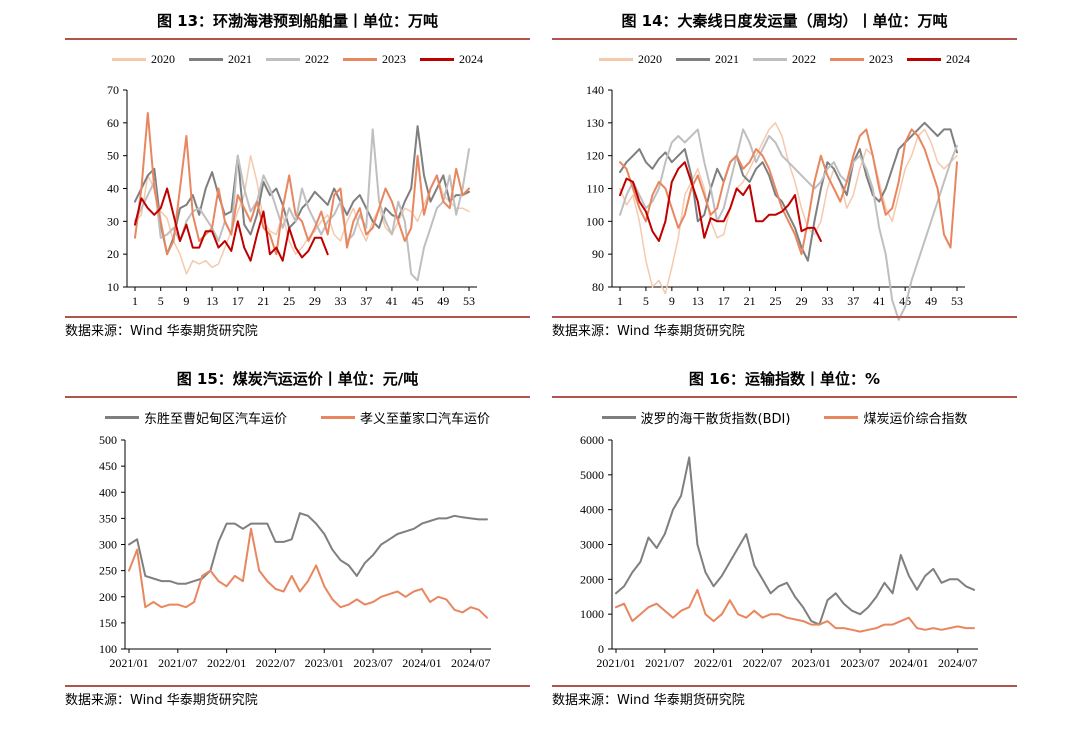 The height and width of the screenshot is (741, 1080). What do you see at coordinates (108, 623) in the screenshot?
I see `y-tick-label: 150` at bounding box center [108, 623].